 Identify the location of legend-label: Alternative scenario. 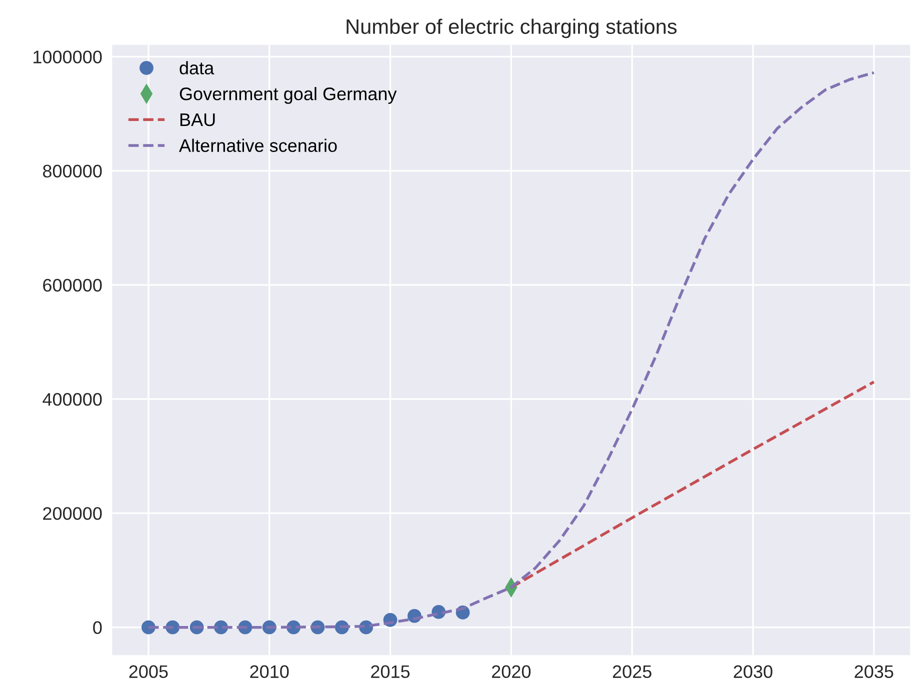
(258, 145).